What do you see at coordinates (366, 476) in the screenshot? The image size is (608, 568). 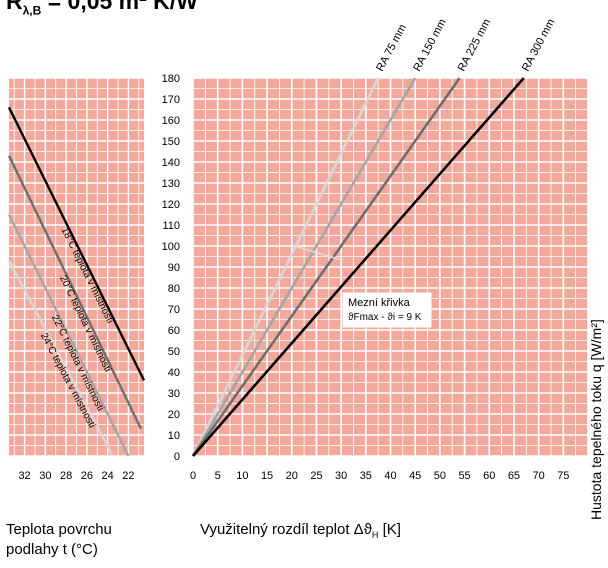 I see `x-tick-label: 35` at bounding box center [366, 476].